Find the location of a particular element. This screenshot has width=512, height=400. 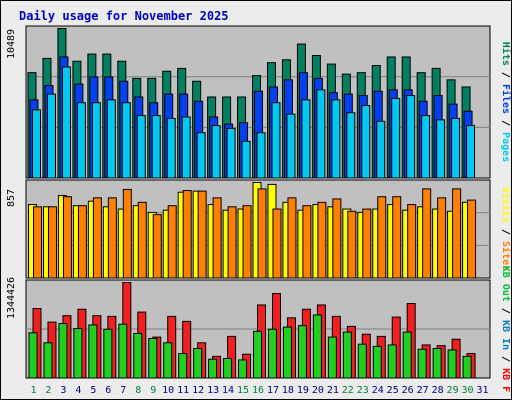

x-label-day-1: 1 is located at coordinates (33, 390).